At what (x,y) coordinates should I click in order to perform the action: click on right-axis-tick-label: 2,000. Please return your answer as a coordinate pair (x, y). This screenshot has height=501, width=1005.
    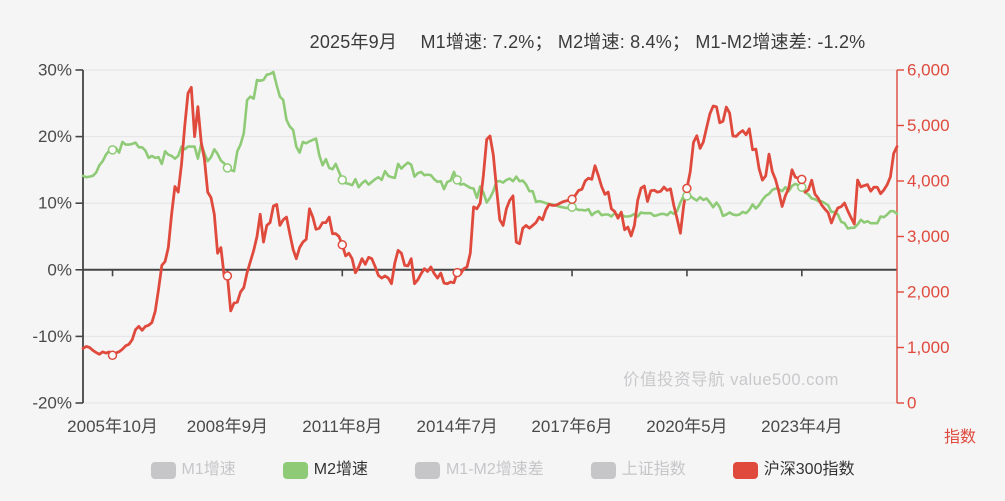
    Looking at the image, I should click on (928, 292).